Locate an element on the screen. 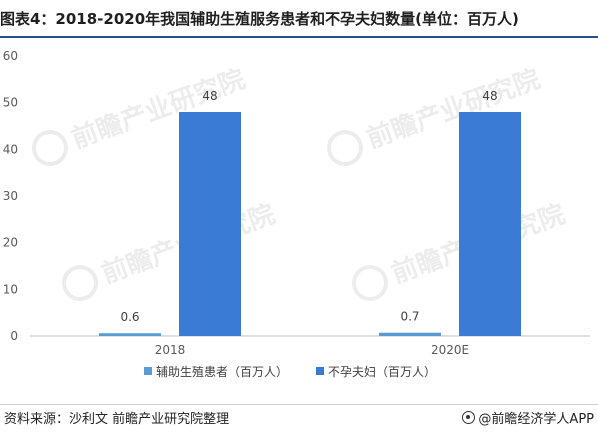  y-tick-label: 60 is located at coordinates (10, 56).